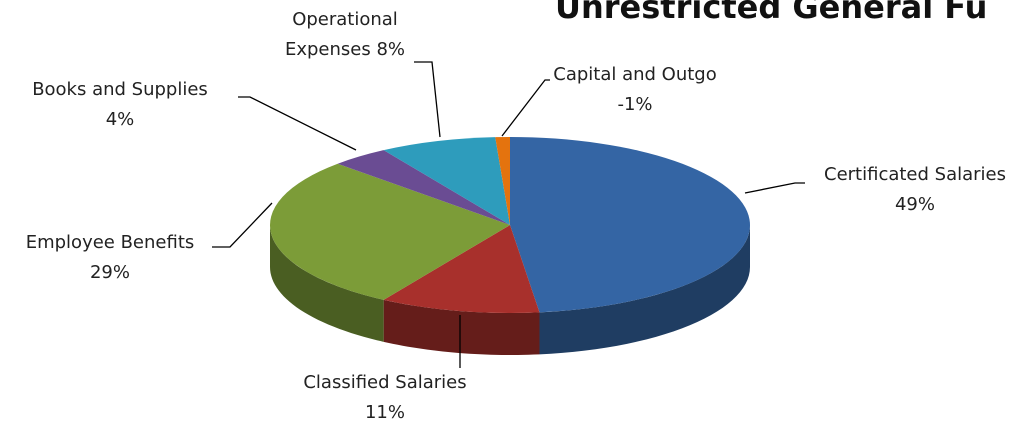 This screenshot has width=1028, height=430. Describe the element at coordinates (385, 382) in the screenshot. I see `category-label: Classified Salaries` at that location.